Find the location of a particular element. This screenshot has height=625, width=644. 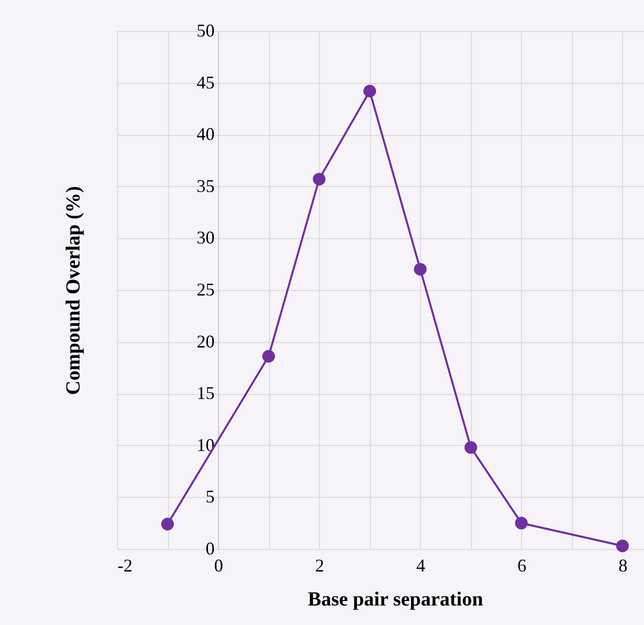

y-tick-label: 35 is located at coordinates (205, 186).